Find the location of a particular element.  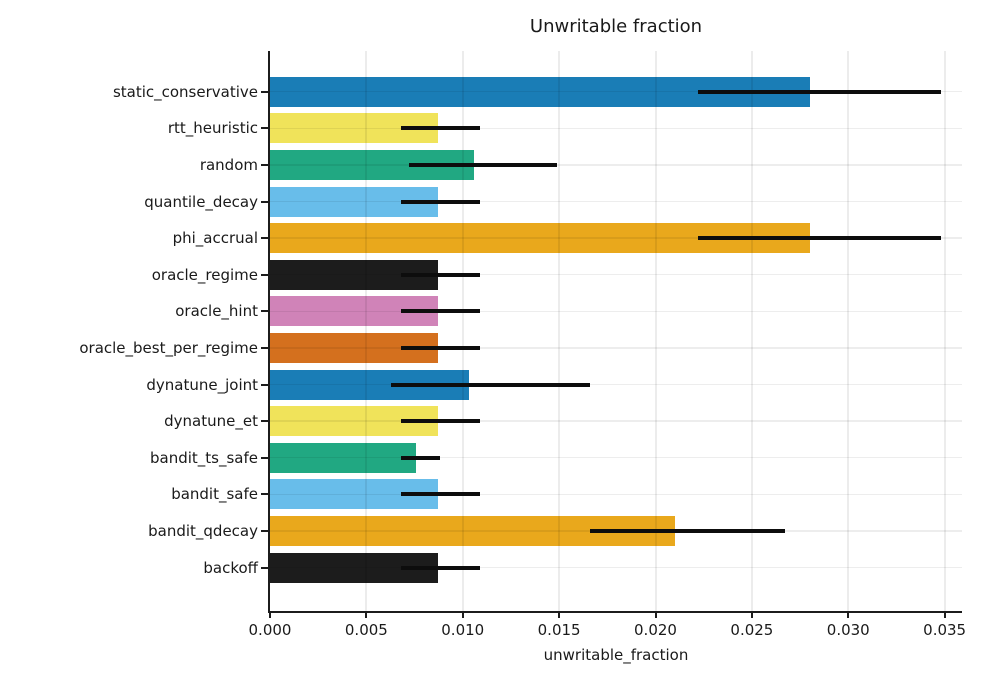

y-tick-label-oracle_hint: oracle_hint is located at coordinates (216, 311).